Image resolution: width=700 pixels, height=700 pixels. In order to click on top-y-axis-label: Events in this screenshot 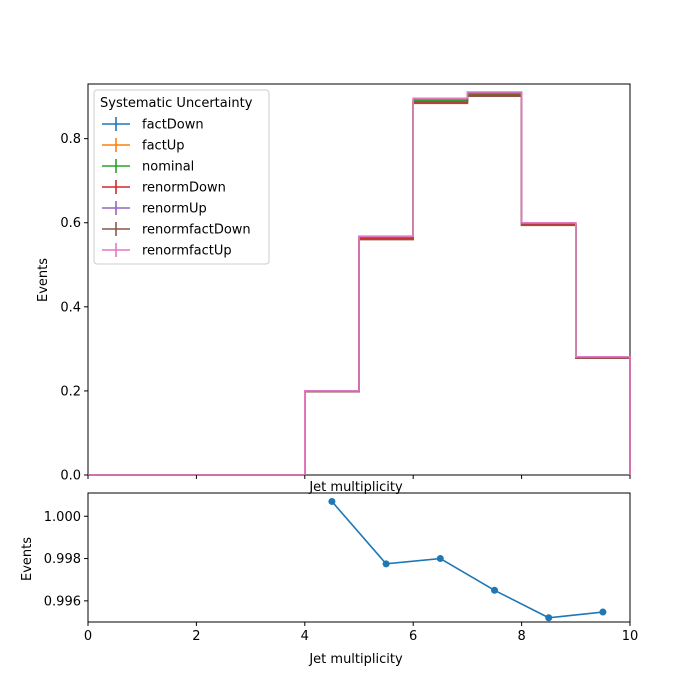, I will do `click(43, 280)`.